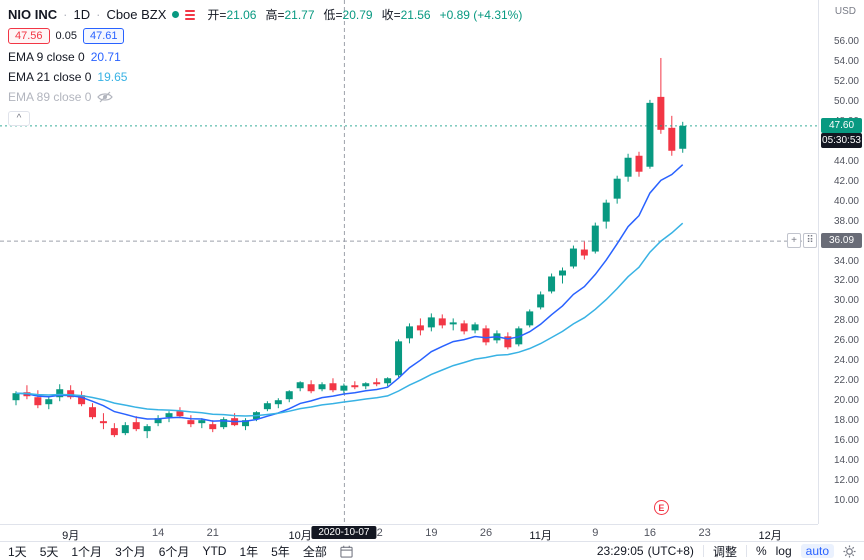 The width and height of the screenshot is (864, 560). What do you see at coordinates (409, 533) in the screenshot?
I see `time-axis: 2020-10-07 9月 14 21 10月 12 19 26 11月 9 16 23 12月` at bounding box center [409, 533].